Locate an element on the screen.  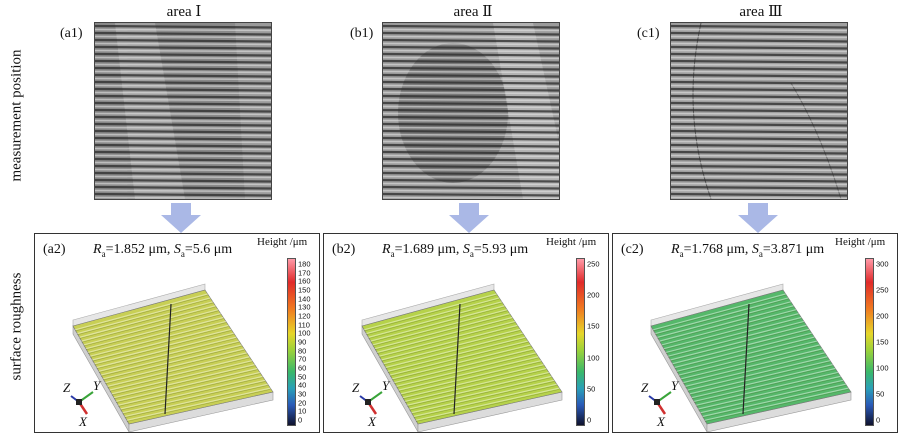
colorbar-tick-label: 50 is located at coordinates (591, 389).